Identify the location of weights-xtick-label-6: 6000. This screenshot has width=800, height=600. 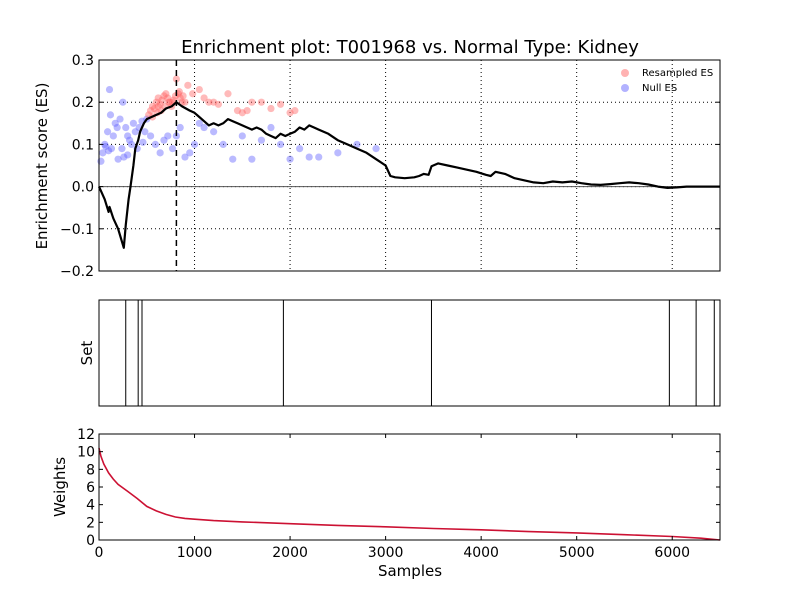
(672, 553).